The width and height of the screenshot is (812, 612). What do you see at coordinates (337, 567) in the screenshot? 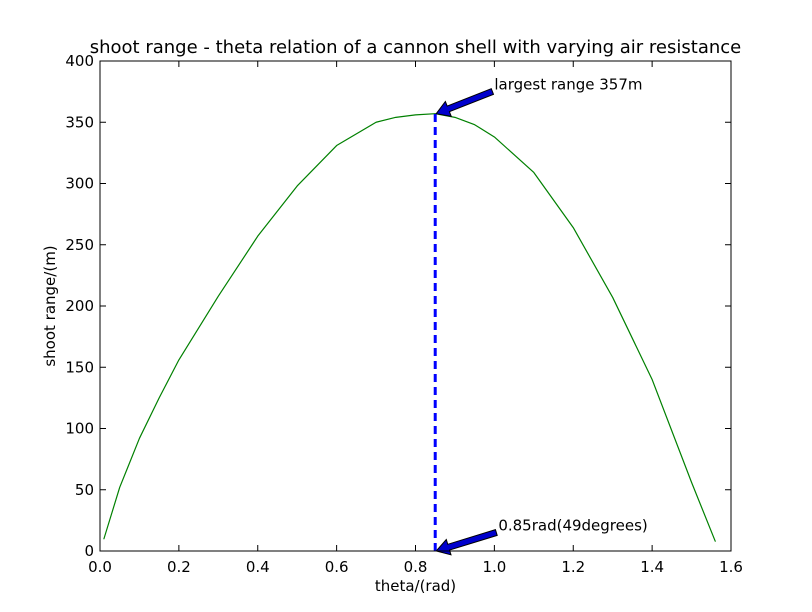
I see `x-tick-label: 0.6` at bounding box center [337, 567].